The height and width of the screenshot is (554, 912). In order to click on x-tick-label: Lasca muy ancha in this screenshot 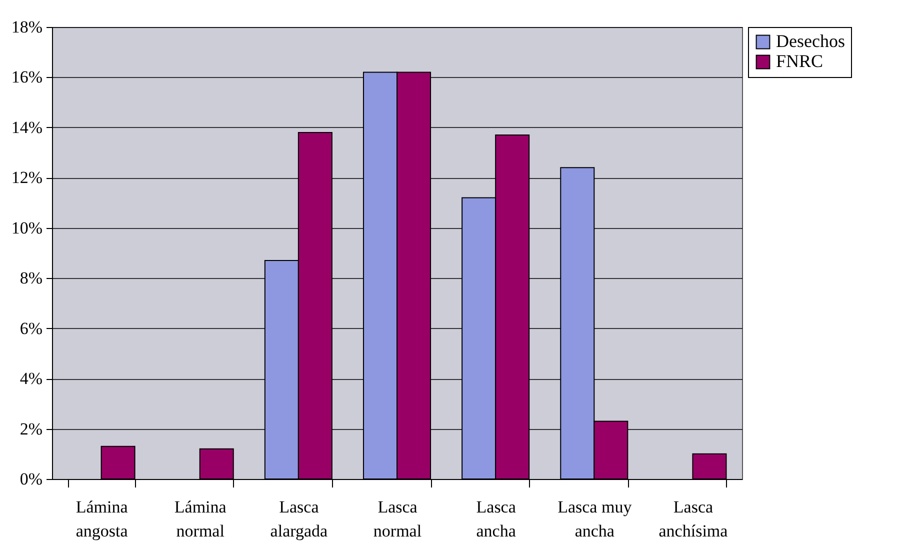, I will do `click(595, 519)`.